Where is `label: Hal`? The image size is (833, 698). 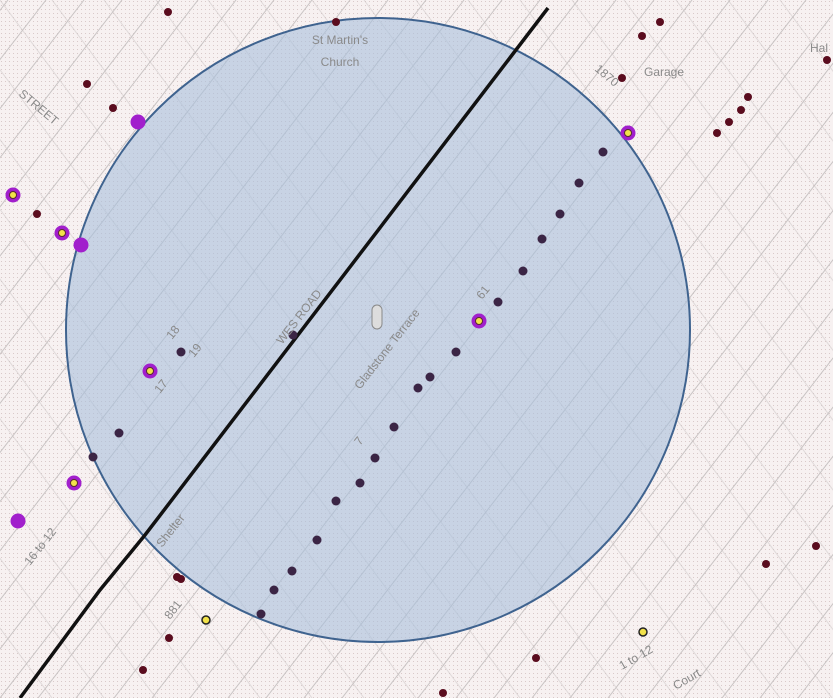
label: Hal is located at coordinates (819, 48).